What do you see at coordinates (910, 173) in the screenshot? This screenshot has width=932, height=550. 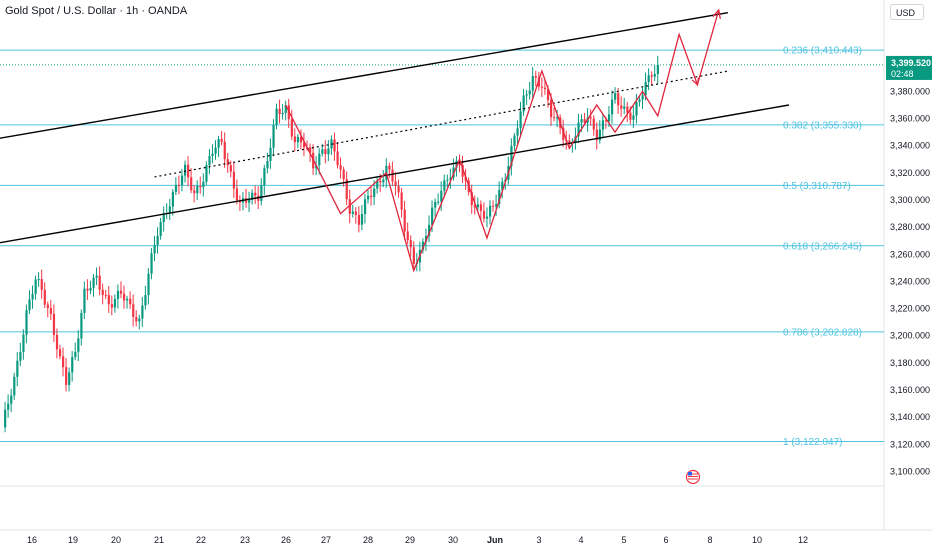 I see `y-tick-label: 3,320.000` at bounding box center [910, 173].